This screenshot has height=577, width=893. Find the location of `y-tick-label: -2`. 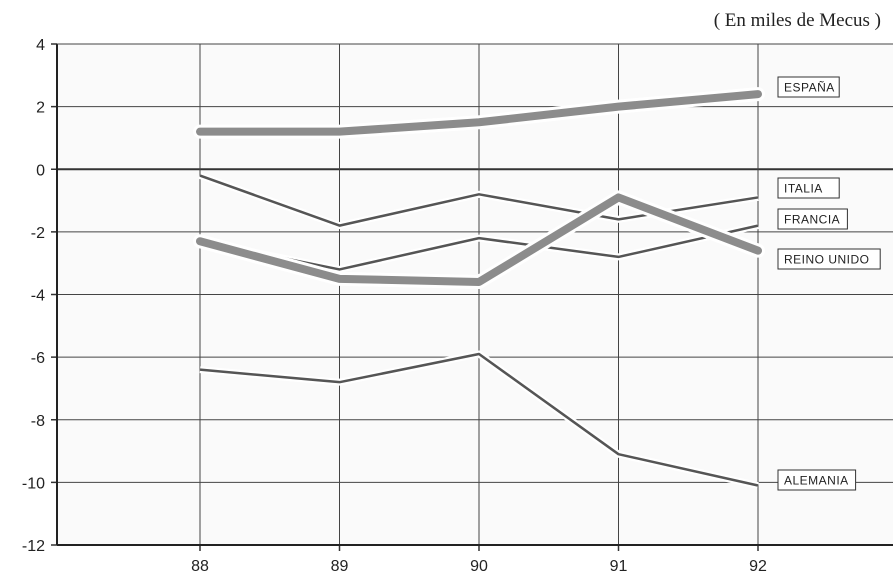

y-tick-label: -2 is located at coordinates (38, 233).